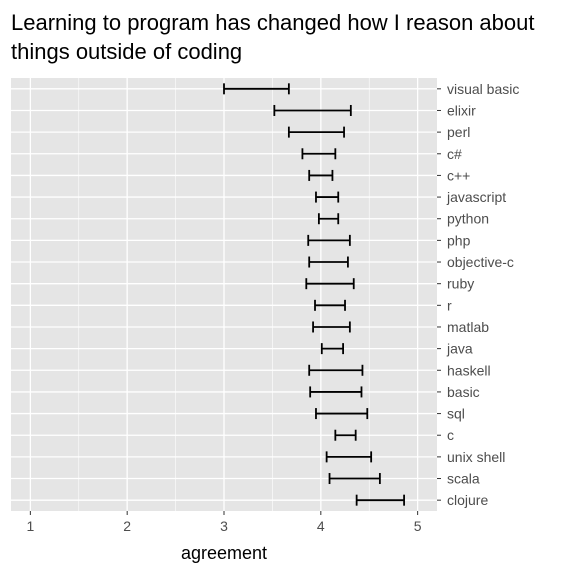 The height and width of the screenshot is (576, 576). What do you see at coordinates (330, 284) in the screenshot?
I see `errorbar-ruby` at bounding box center [330, 284].